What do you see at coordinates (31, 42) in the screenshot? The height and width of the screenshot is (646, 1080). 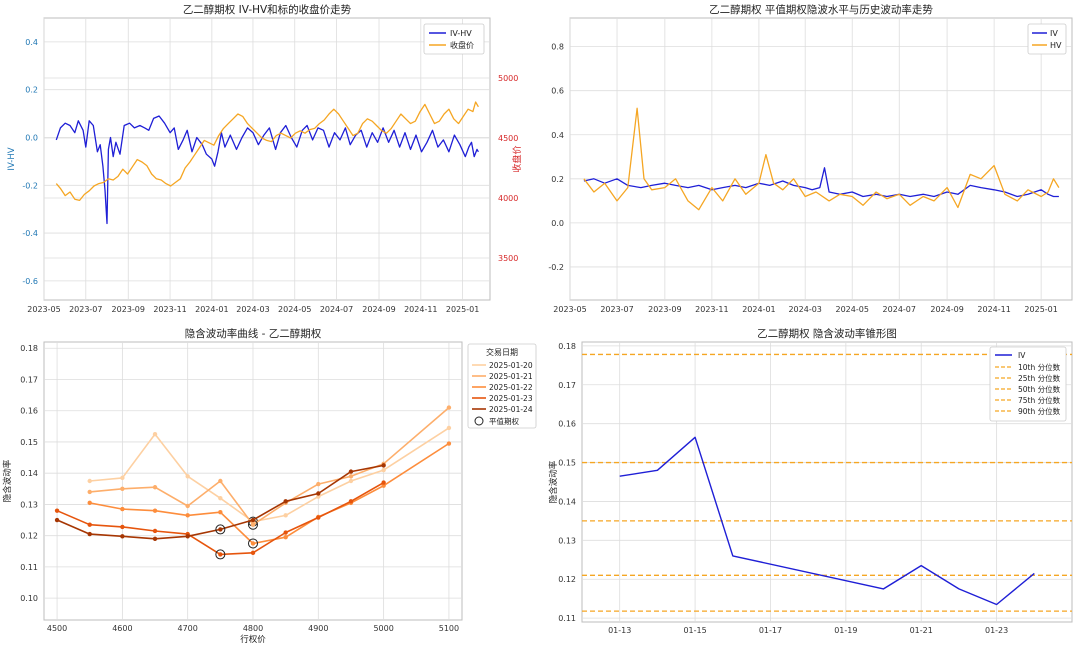 I see `c1-y-tick-label: 0.4` at bounding box center [31, 42].